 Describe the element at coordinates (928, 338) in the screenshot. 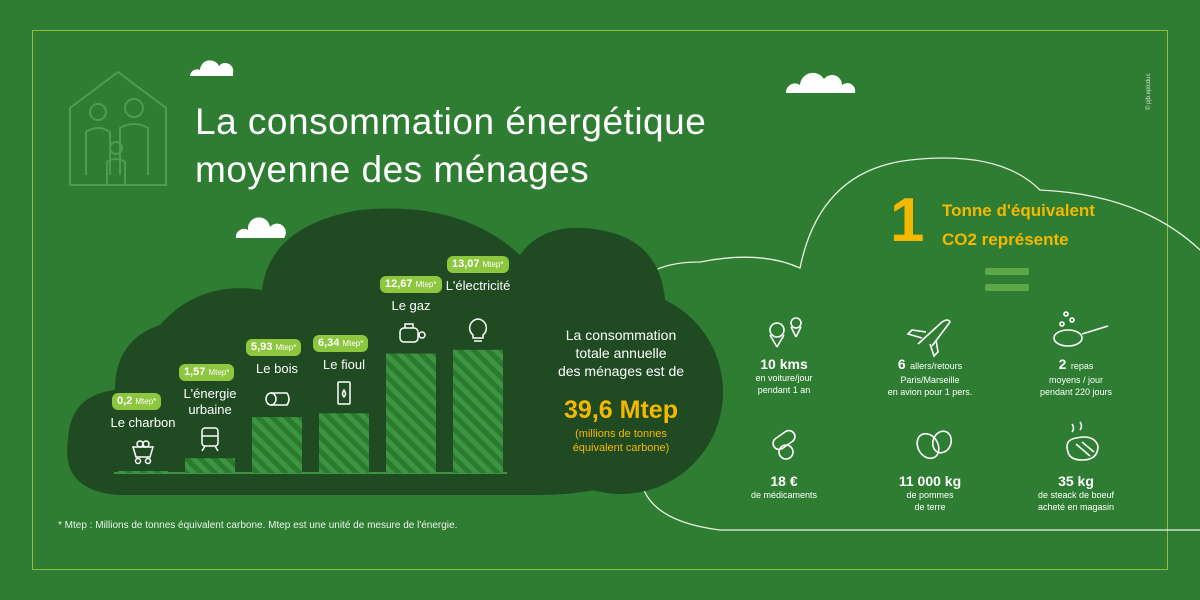

I see `airplane-icon` at that location.